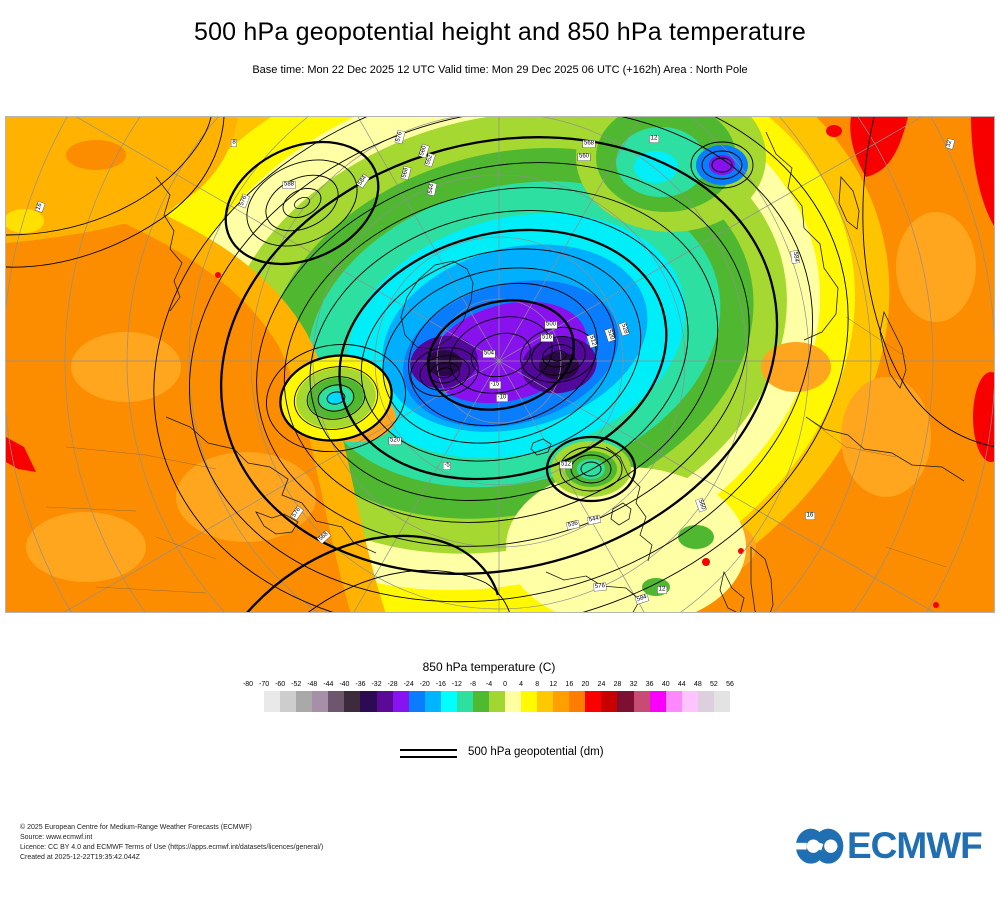 Image resolution: width=1000 pixels, height=900 pixels. Describe the element at coordinates (551, 325) in the screenshot. I see `contour-label: 500` at that location.